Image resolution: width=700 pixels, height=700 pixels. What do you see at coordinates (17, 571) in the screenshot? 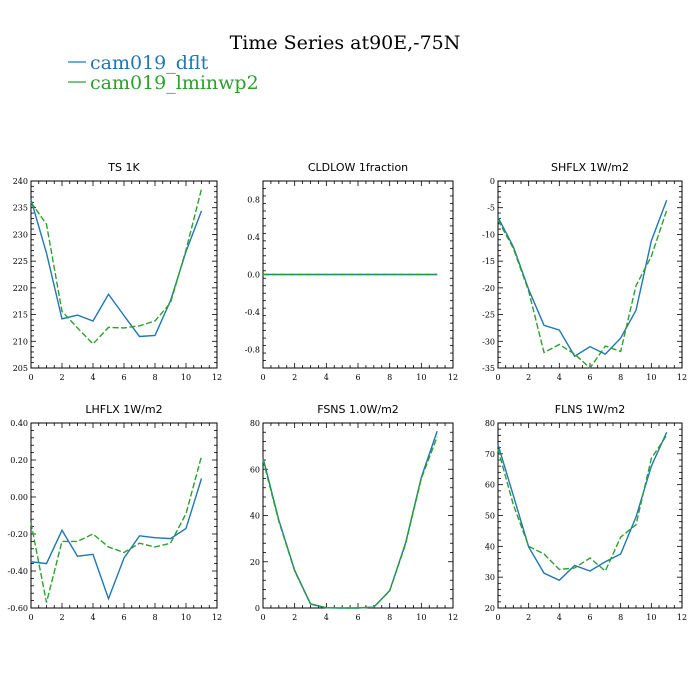
I see `y-tick-label: -0.40` at bounding box center [17, 571].